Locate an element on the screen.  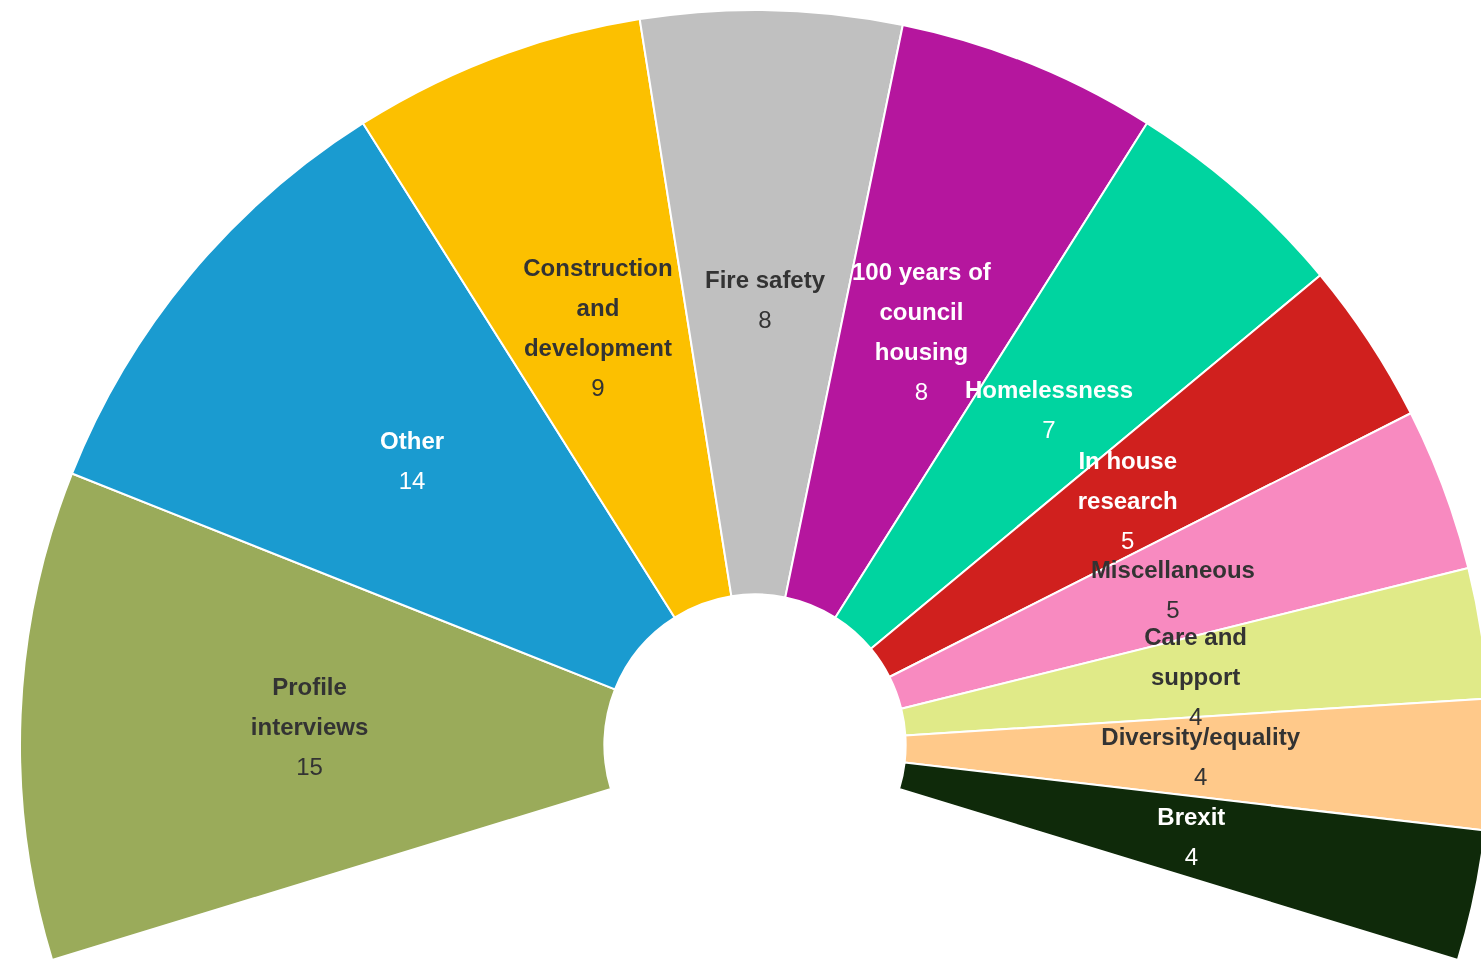
data-label: 14 is located at coordinates (412, 480).